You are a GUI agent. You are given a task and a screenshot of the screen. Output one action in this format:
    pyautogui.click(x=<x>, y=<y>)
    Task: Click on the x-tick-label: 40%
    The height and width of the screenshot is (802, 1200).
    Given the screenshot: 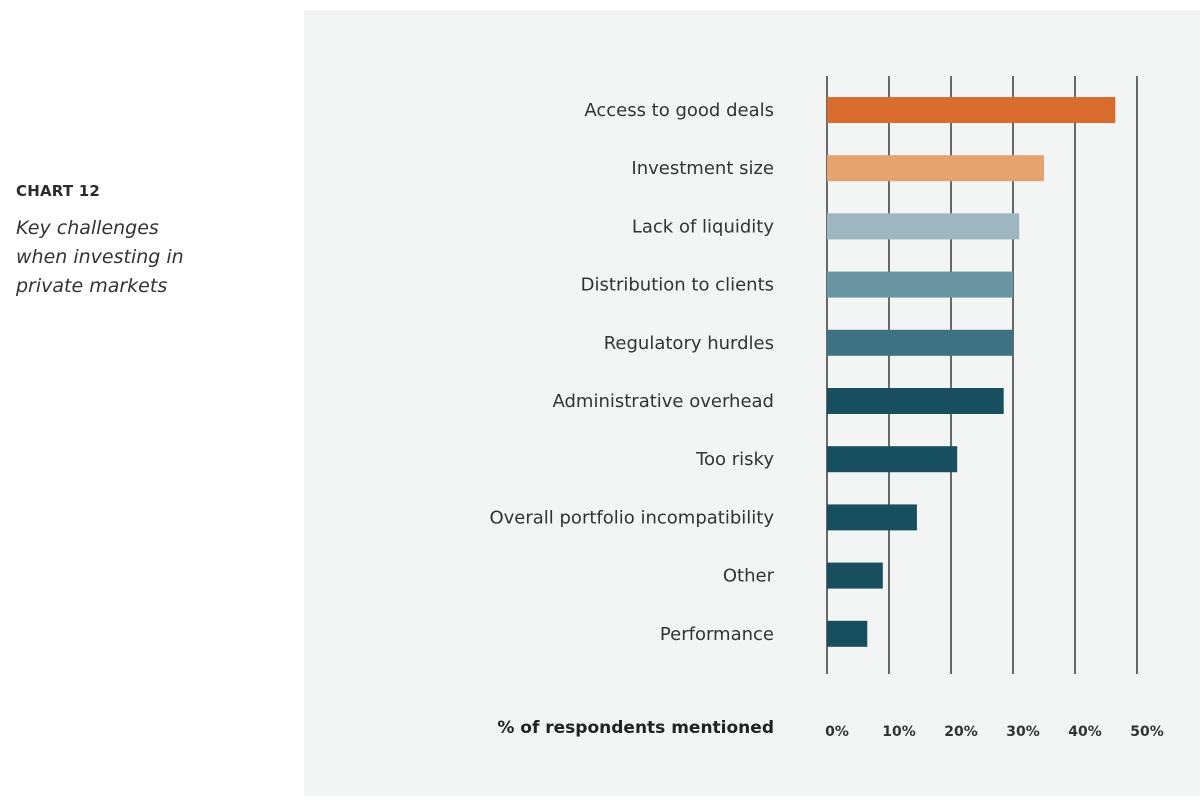 What is the action you would take?
    pyautogui.click(x=1085, y=732)
    